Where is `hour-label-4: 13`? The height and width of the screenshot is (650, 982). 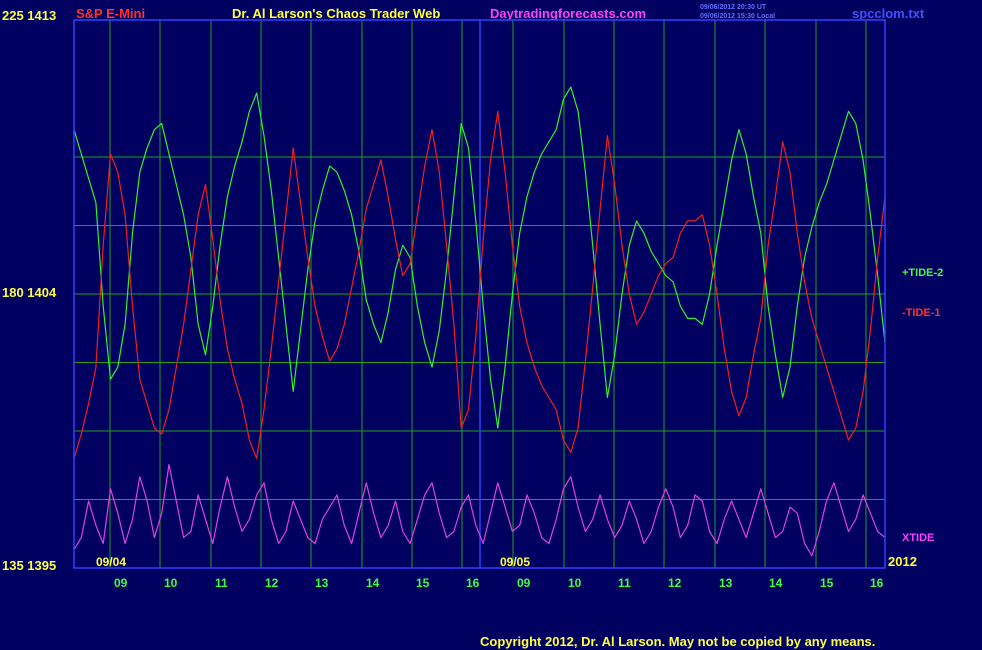
hour-label-4: 13 is located at coordinates (322, 583).